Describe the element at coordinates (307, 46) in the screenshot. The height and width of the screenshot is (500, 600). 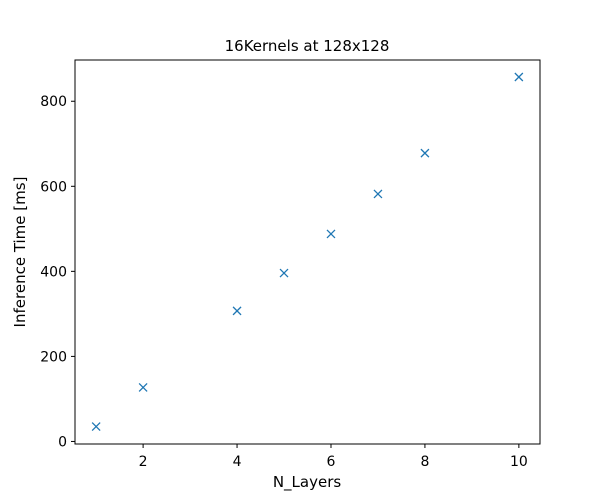
I see `chart-title: 16Kernels at 128x128` at that location.